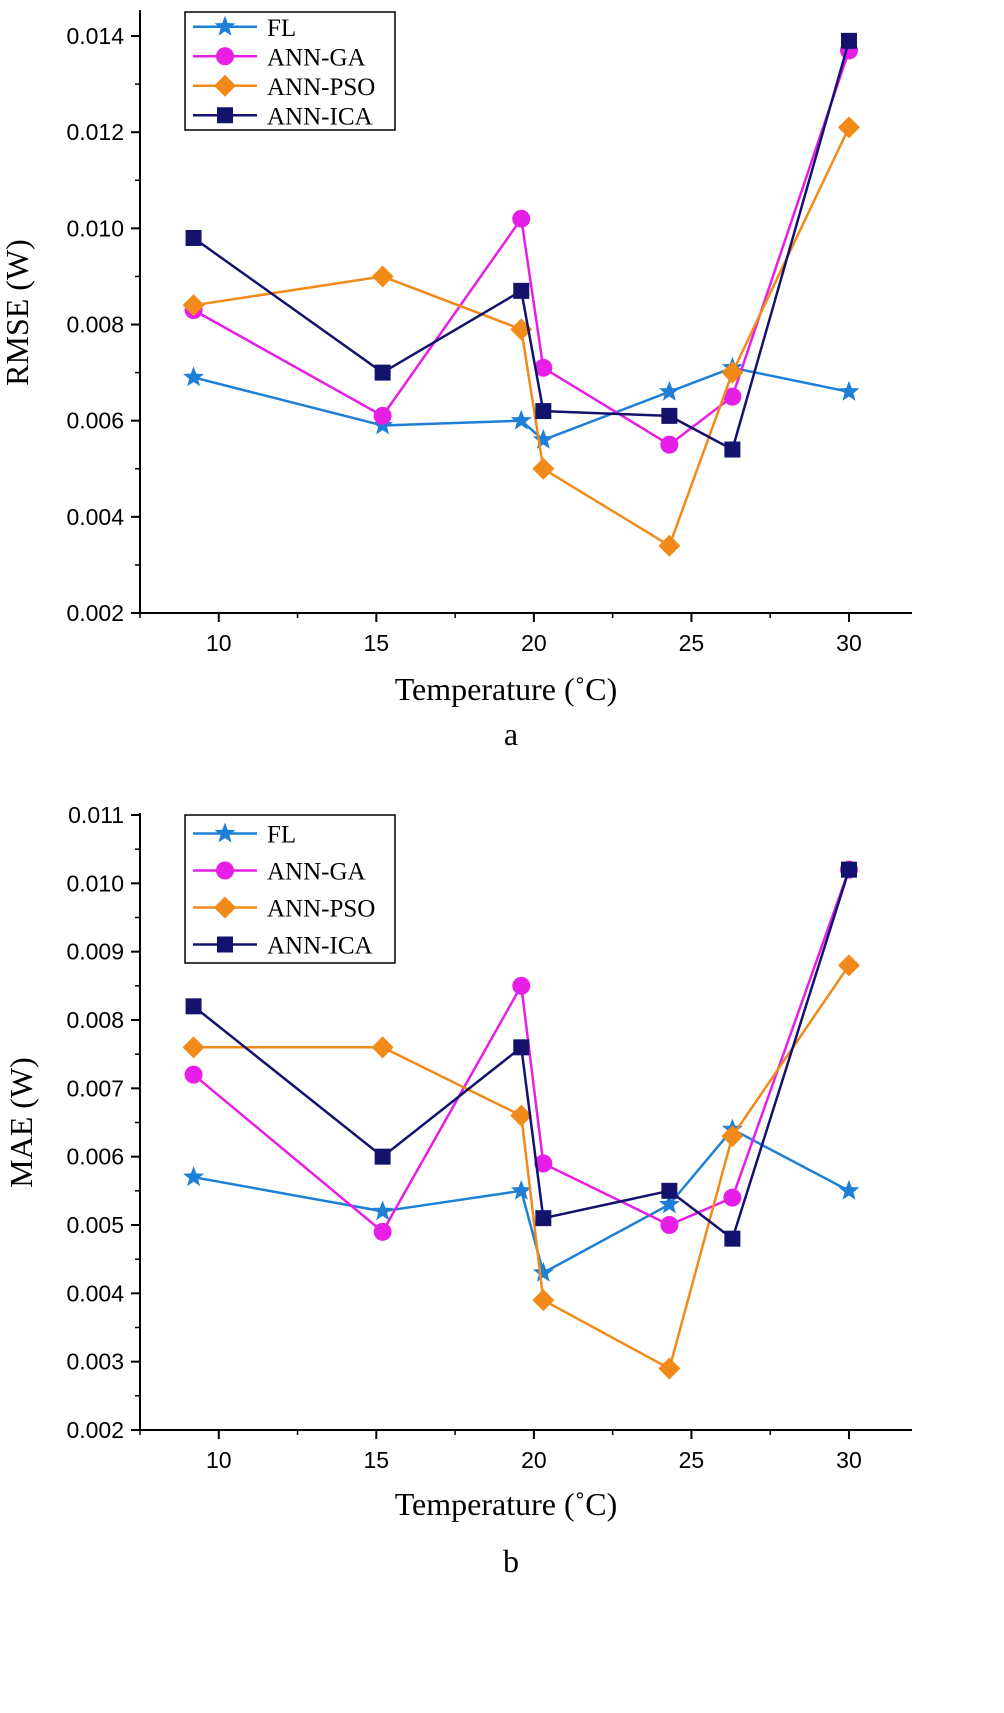 The width and height of the screenshot is (1004, 1713). Describe the element at coordinates (511, 1561) in the screenshot. I see `panel-label: b` at that location.